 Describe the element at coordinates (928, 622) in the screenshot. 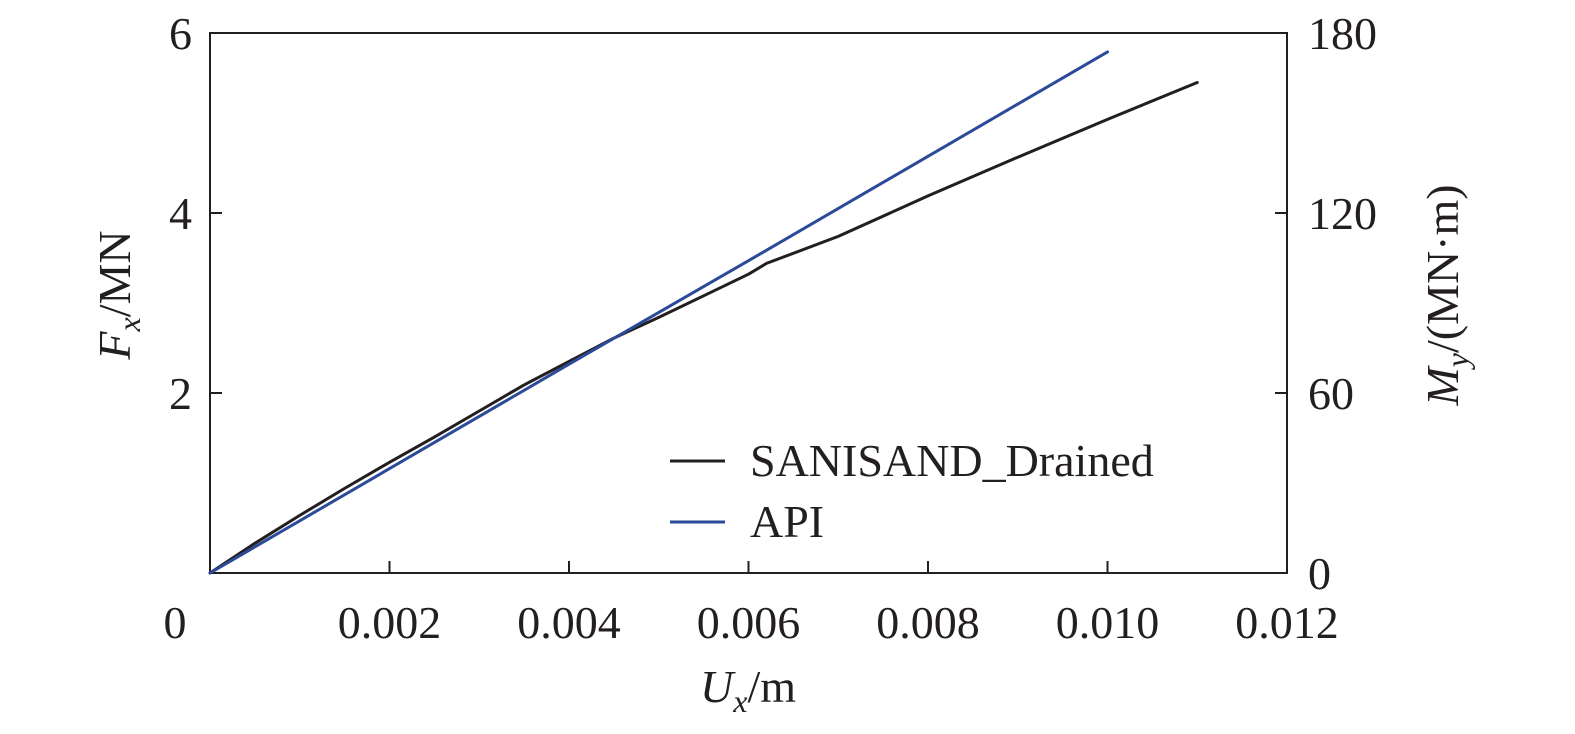

I see `x-tick-label: 0.008` at that location.